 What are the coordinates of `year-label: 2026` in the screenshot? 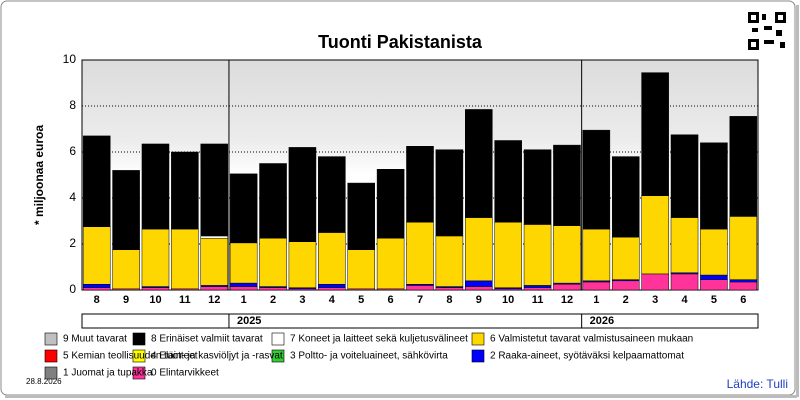 It's located at (602, 321).